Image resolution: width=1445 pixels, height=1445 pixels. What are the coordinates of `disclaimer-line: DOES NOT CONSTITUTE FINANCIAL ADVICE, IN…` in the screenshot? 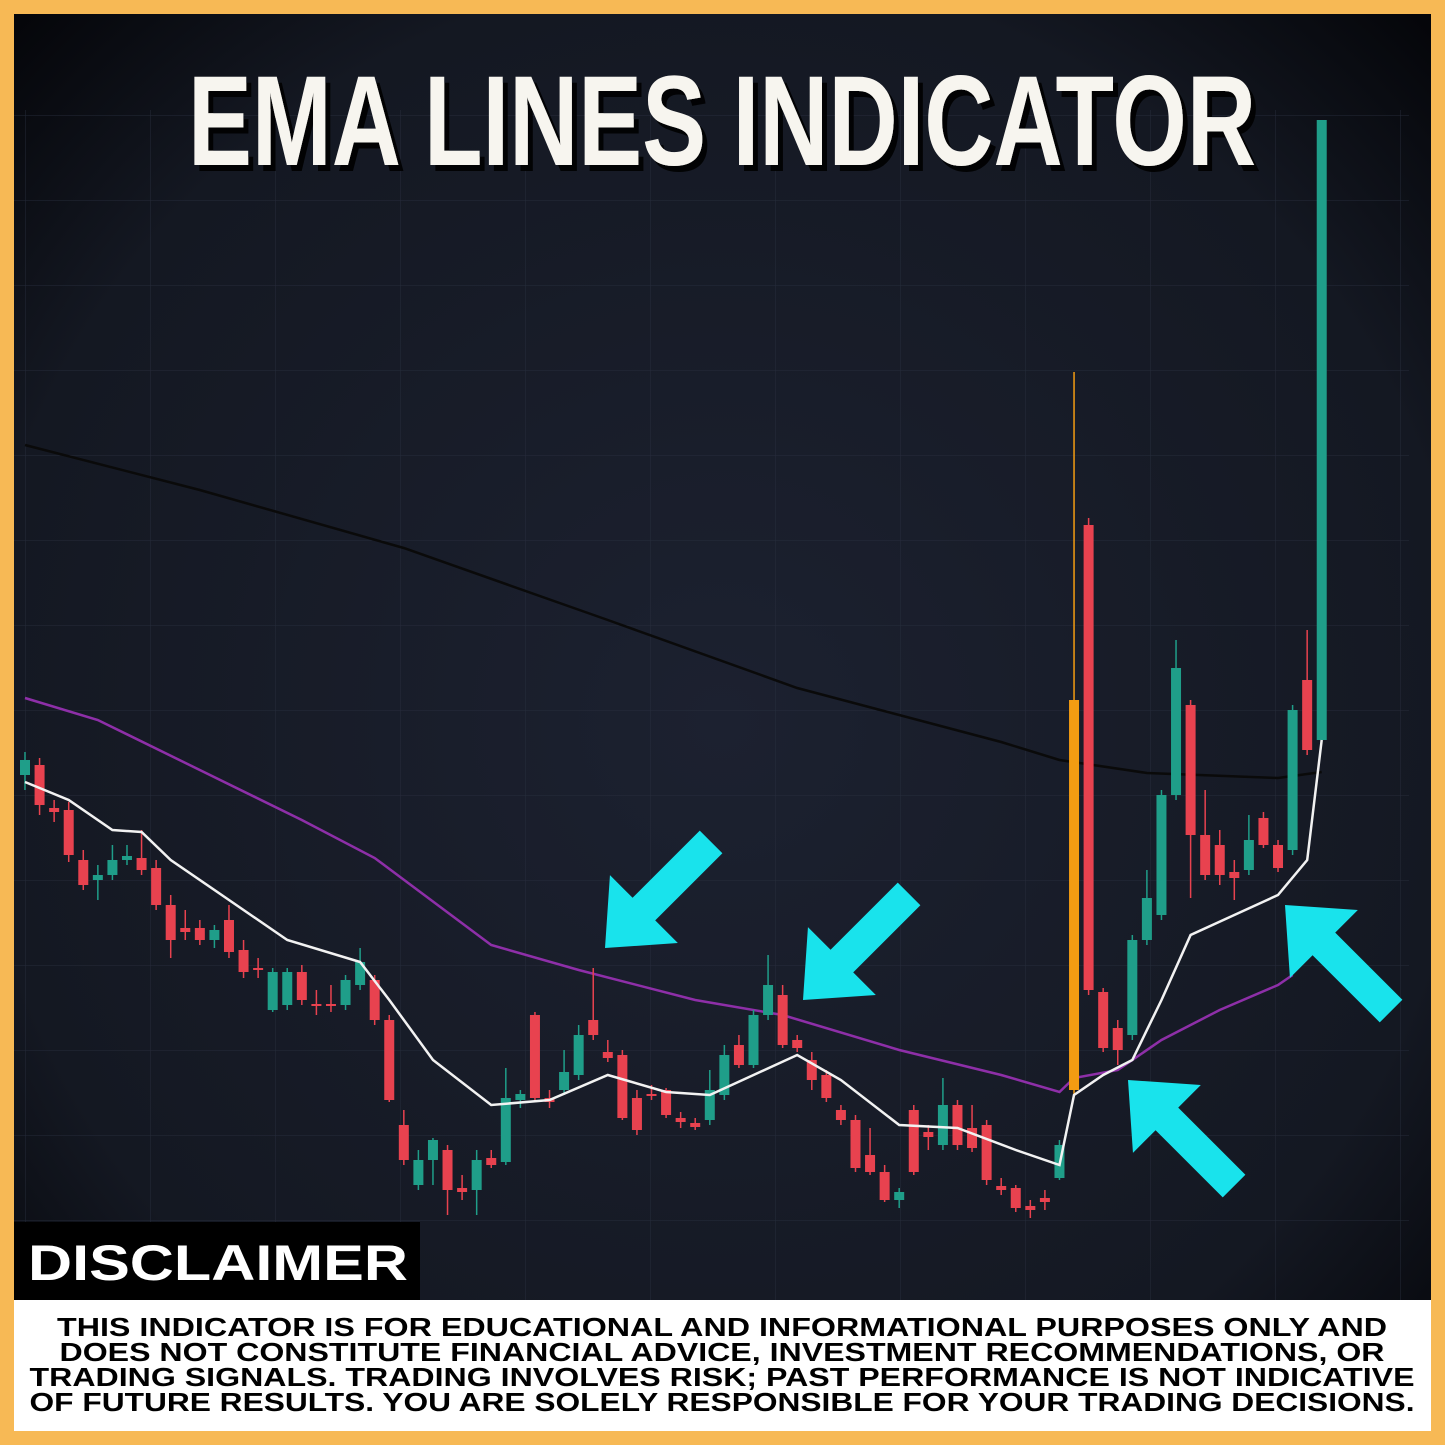 It's located at (722, 1352).